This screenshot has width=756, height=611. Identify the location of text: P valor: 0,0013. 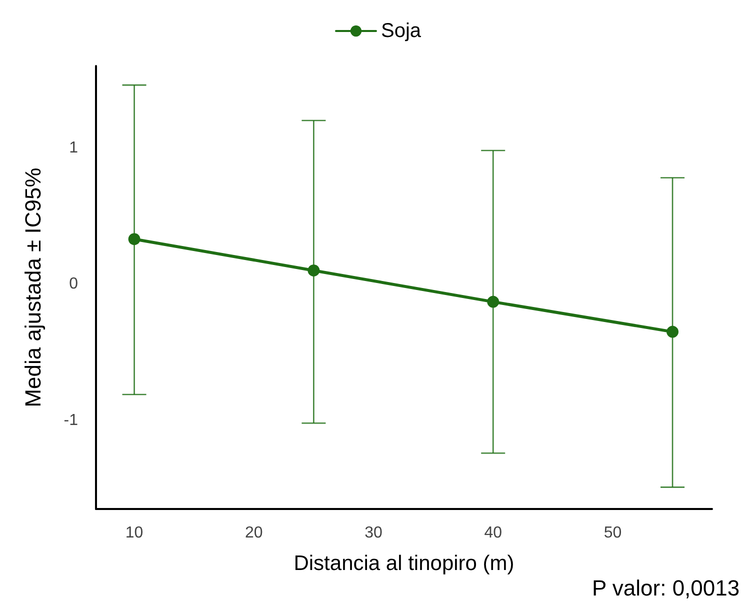
(666, 588).